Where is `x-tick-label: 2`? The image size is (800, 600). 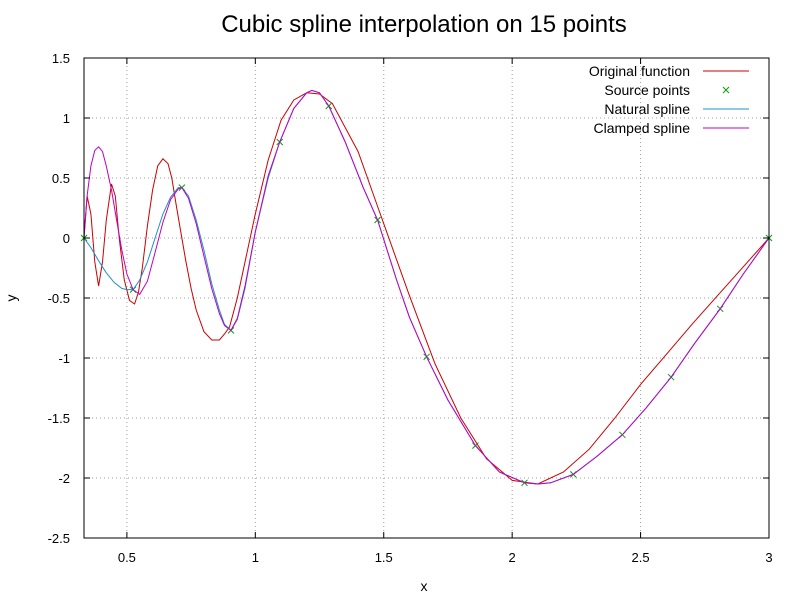 x-tick-label: 2 is located at coordinates (512, 557).